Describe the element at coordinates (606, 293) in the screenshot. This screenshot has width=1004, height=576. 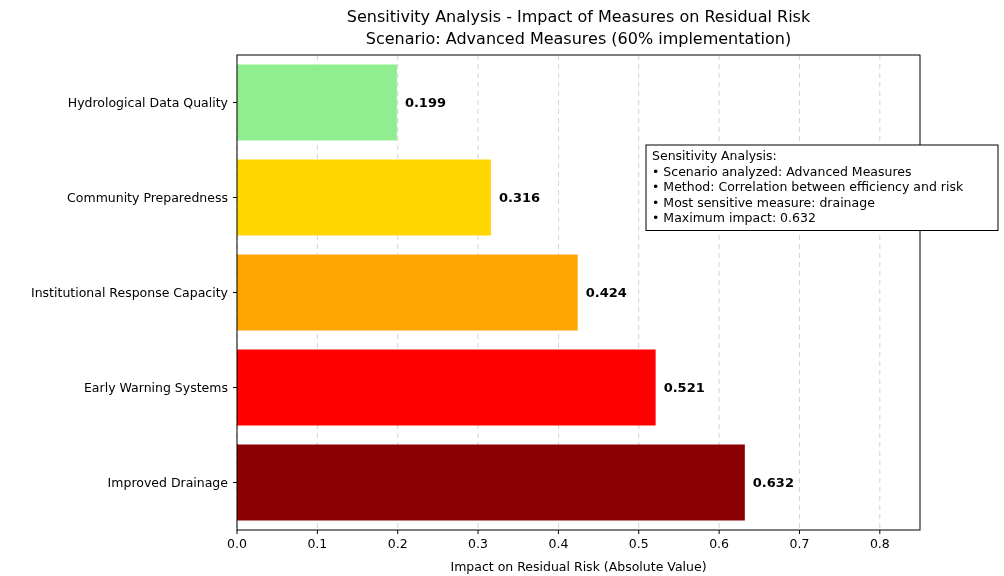
I see `data-label: 0.424` at that location.